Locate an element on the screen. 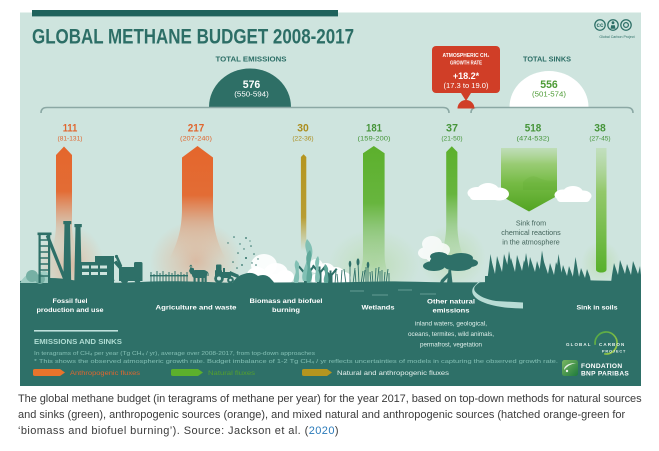  svg-text: 38 is located at coordinates (600, 129).